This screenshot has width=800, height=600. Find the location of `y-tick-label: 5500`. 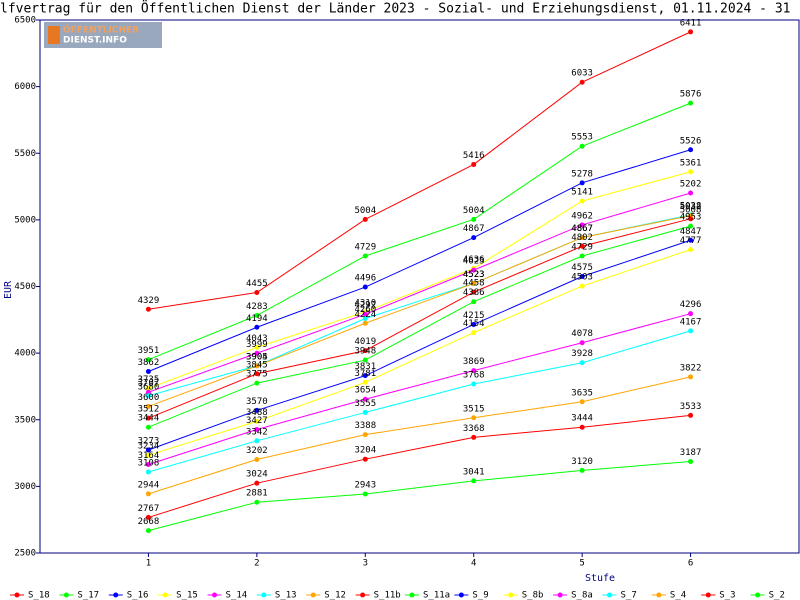

y-tick-label: 5500 is located at coordinates (25, 154).